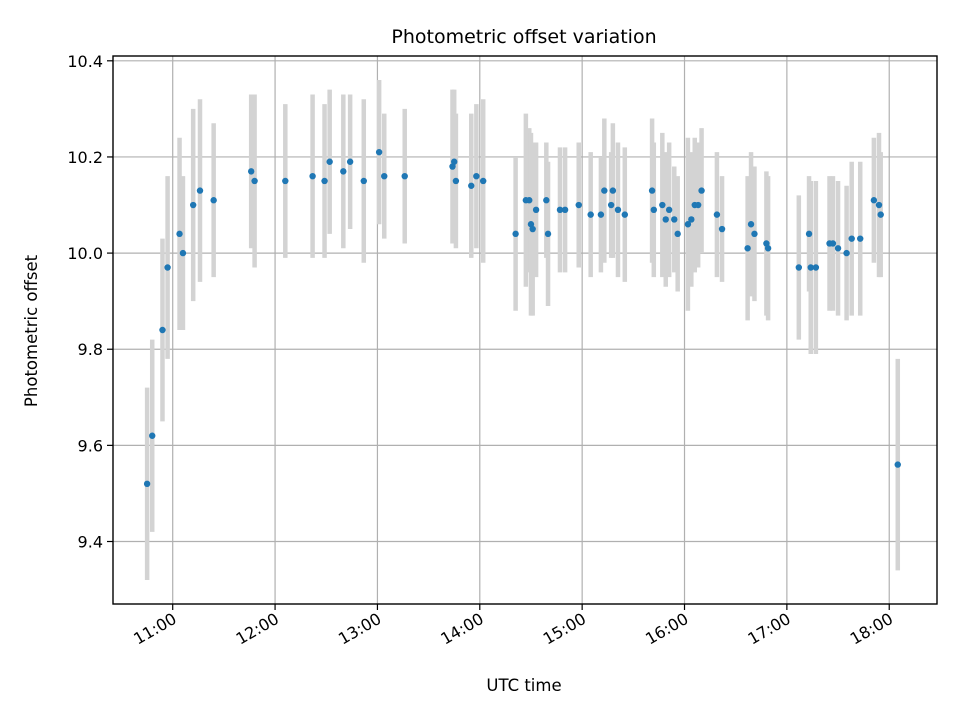 The width and height of the screenshot is (960, 720). What do you see at coordinates (154, 629) in the screenshot?
I see `x-tick-label: 11:00` at bounding box center [154, 629].